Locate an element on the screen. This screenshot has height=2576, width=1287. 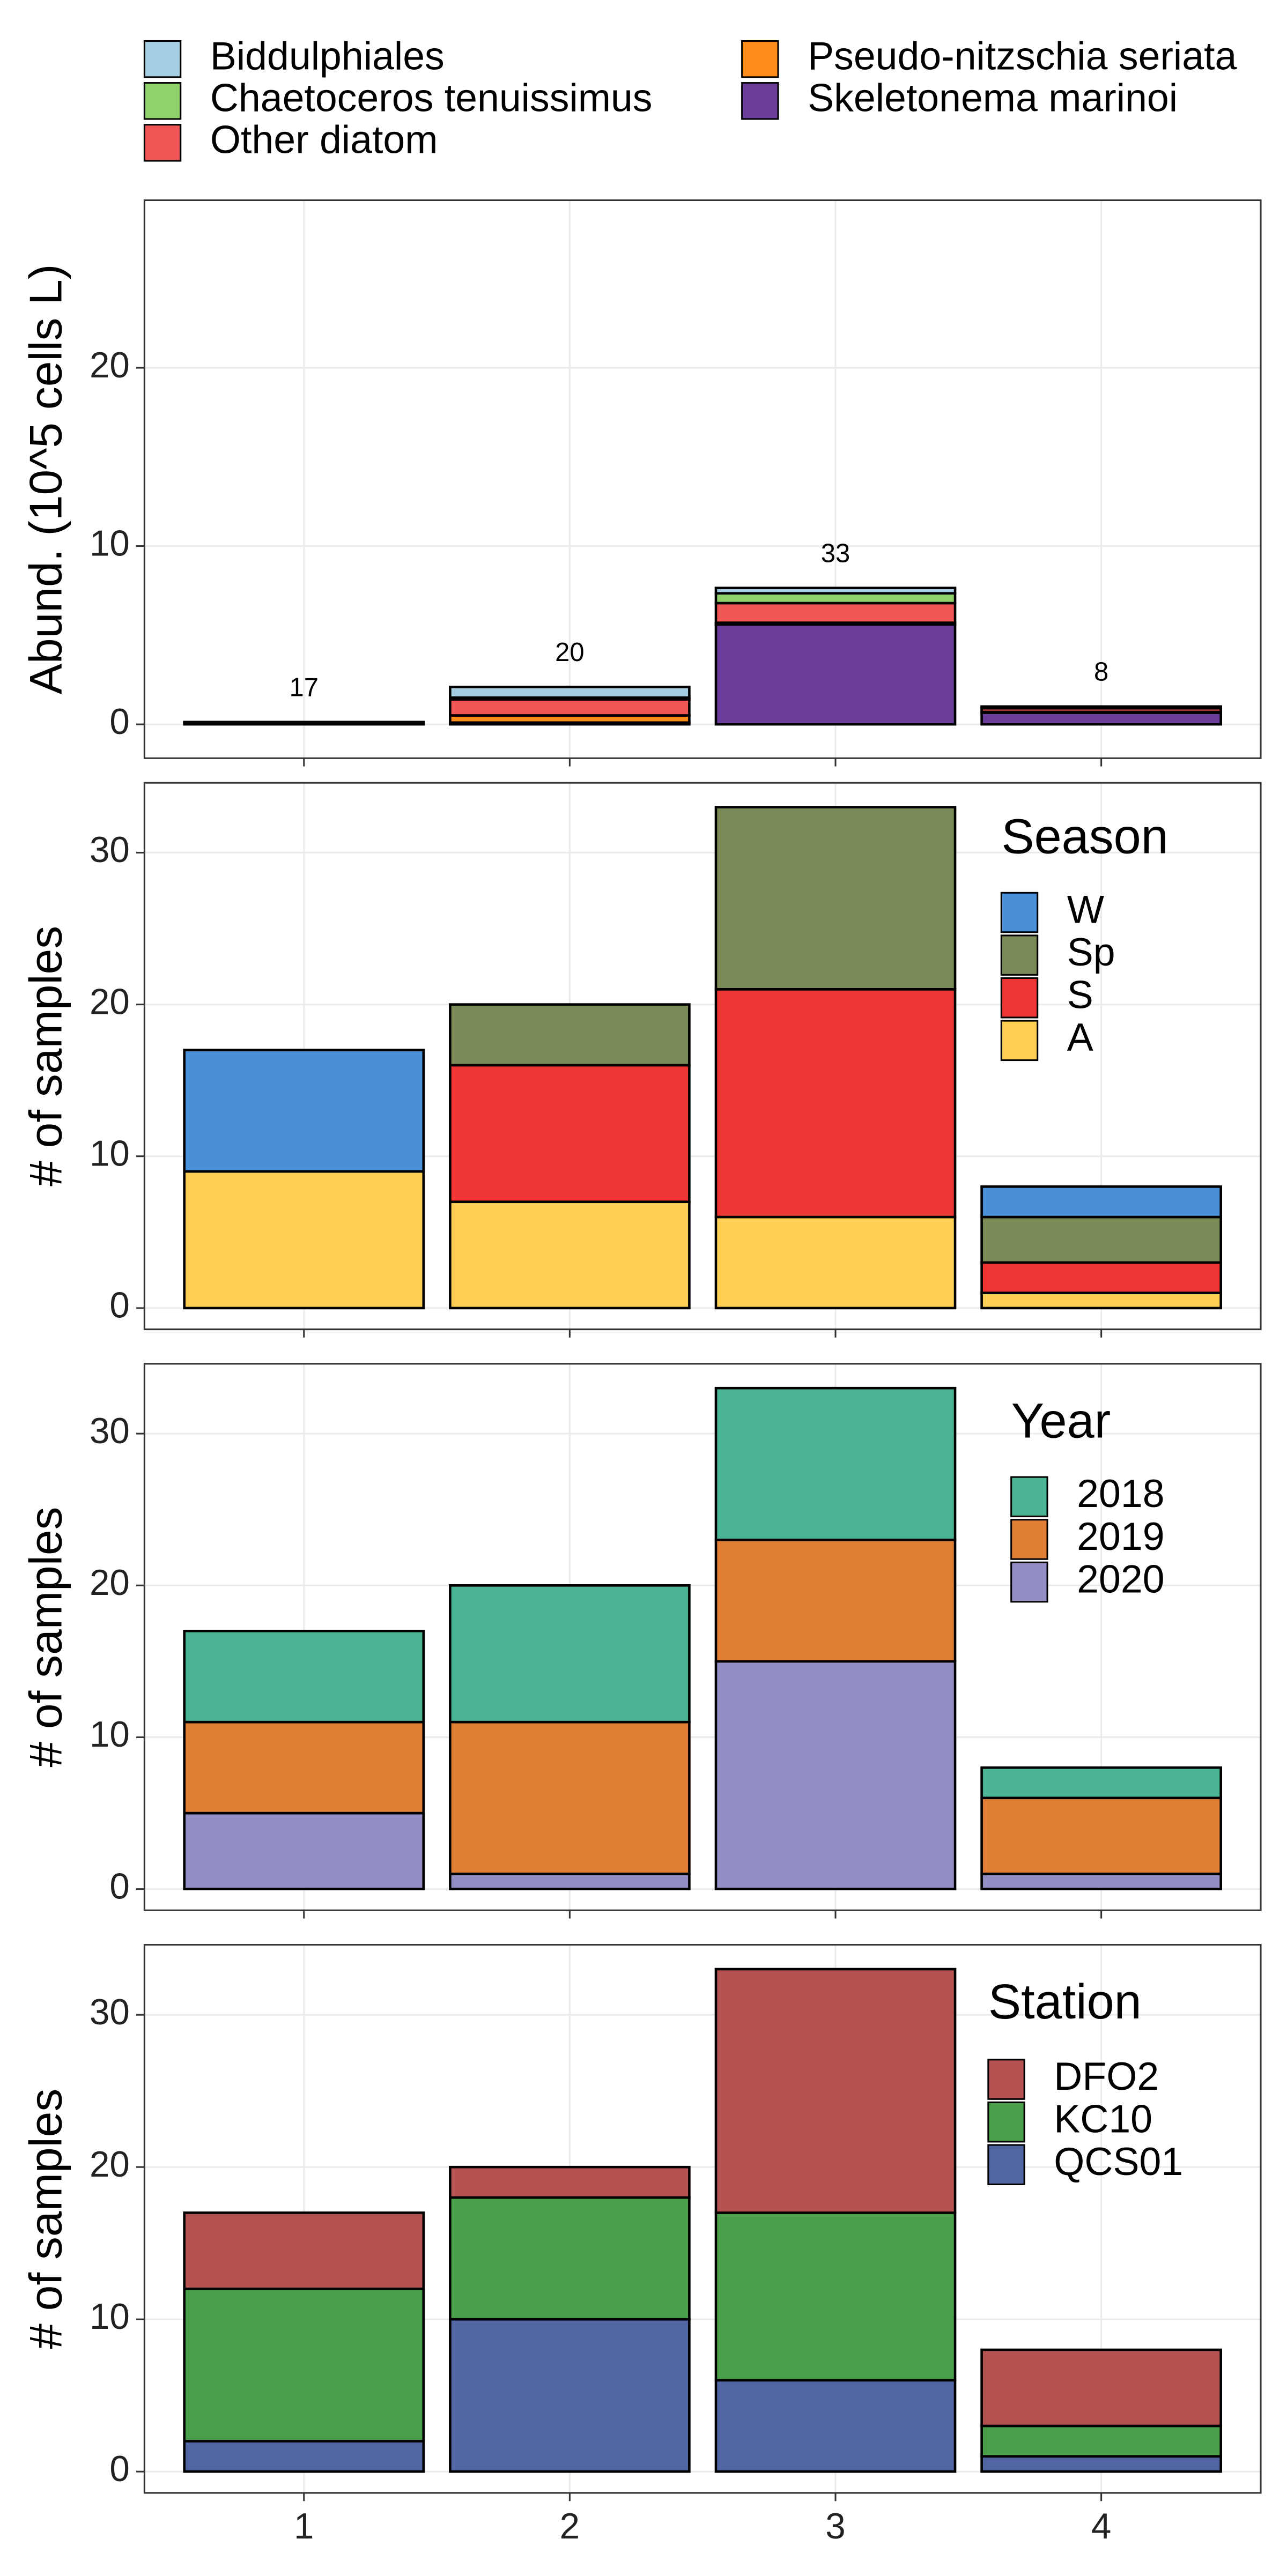
legend-label: 2018 is located at coordinates (1120, 1494).